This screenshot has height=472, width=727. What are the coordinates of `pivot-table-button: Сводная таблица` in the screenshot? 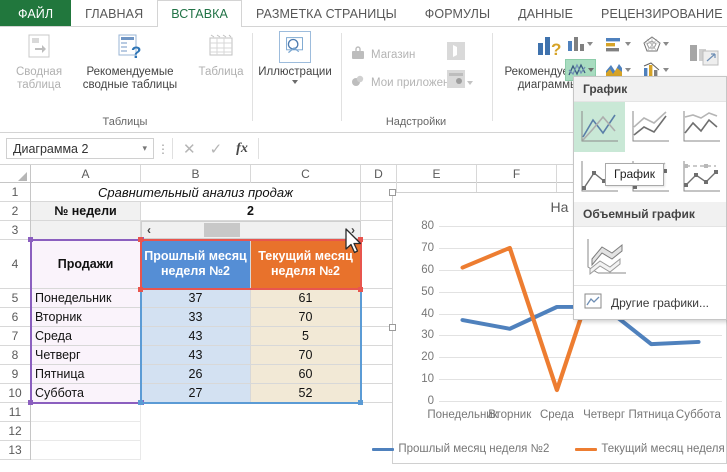 It's located at (39, 61).